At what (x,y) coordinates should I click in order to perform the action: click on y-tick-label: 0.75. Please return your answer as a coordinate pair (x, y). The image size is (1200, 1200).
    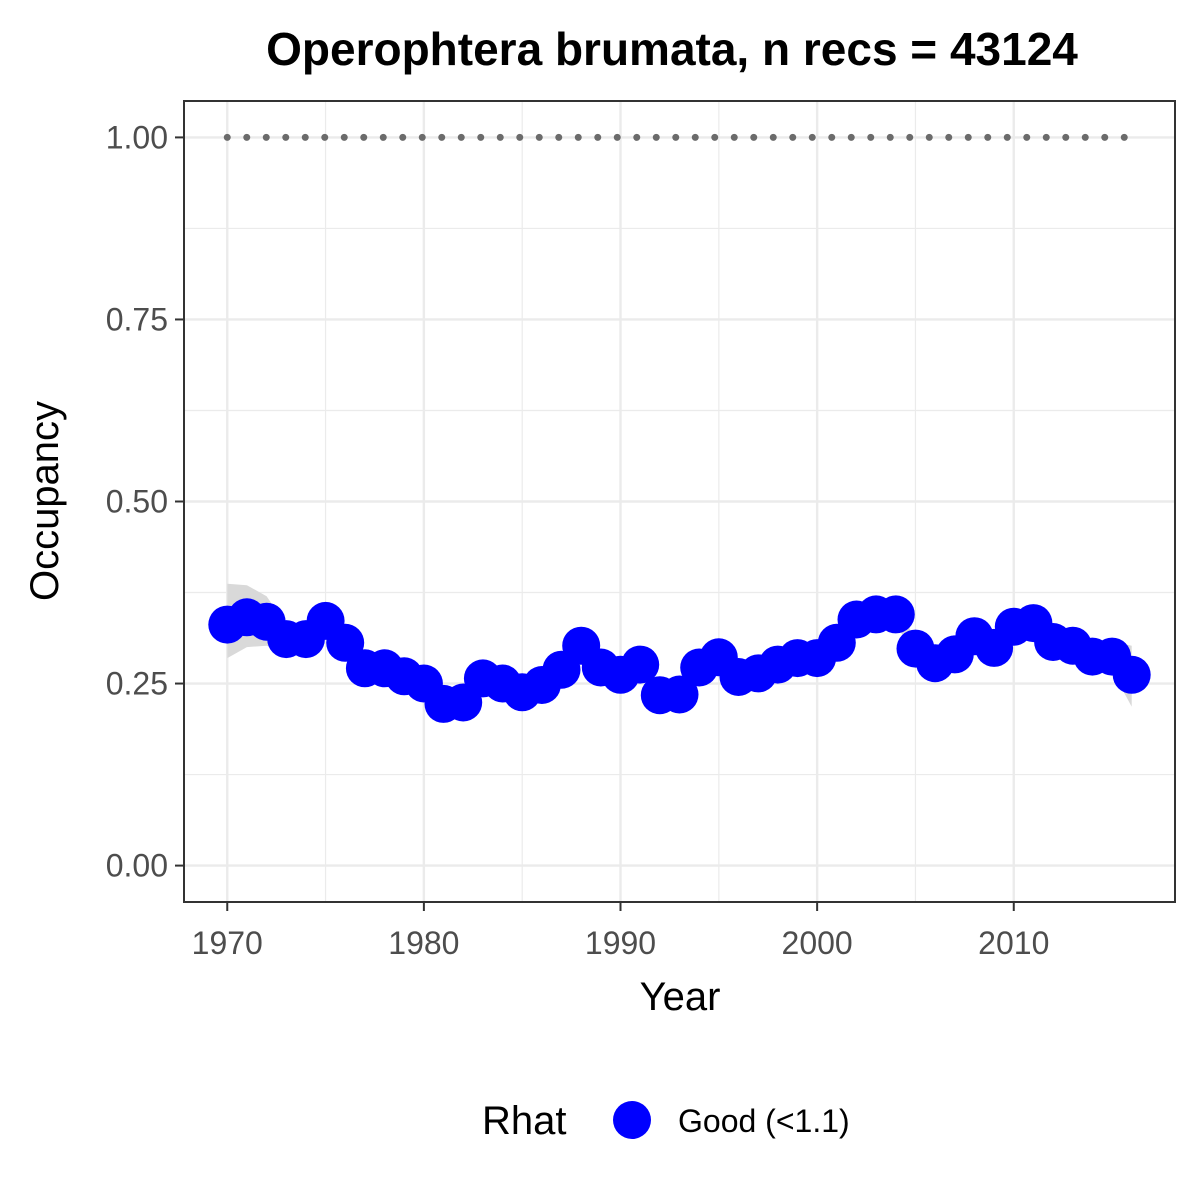
    Looking at the image, I should click on (137, 319).